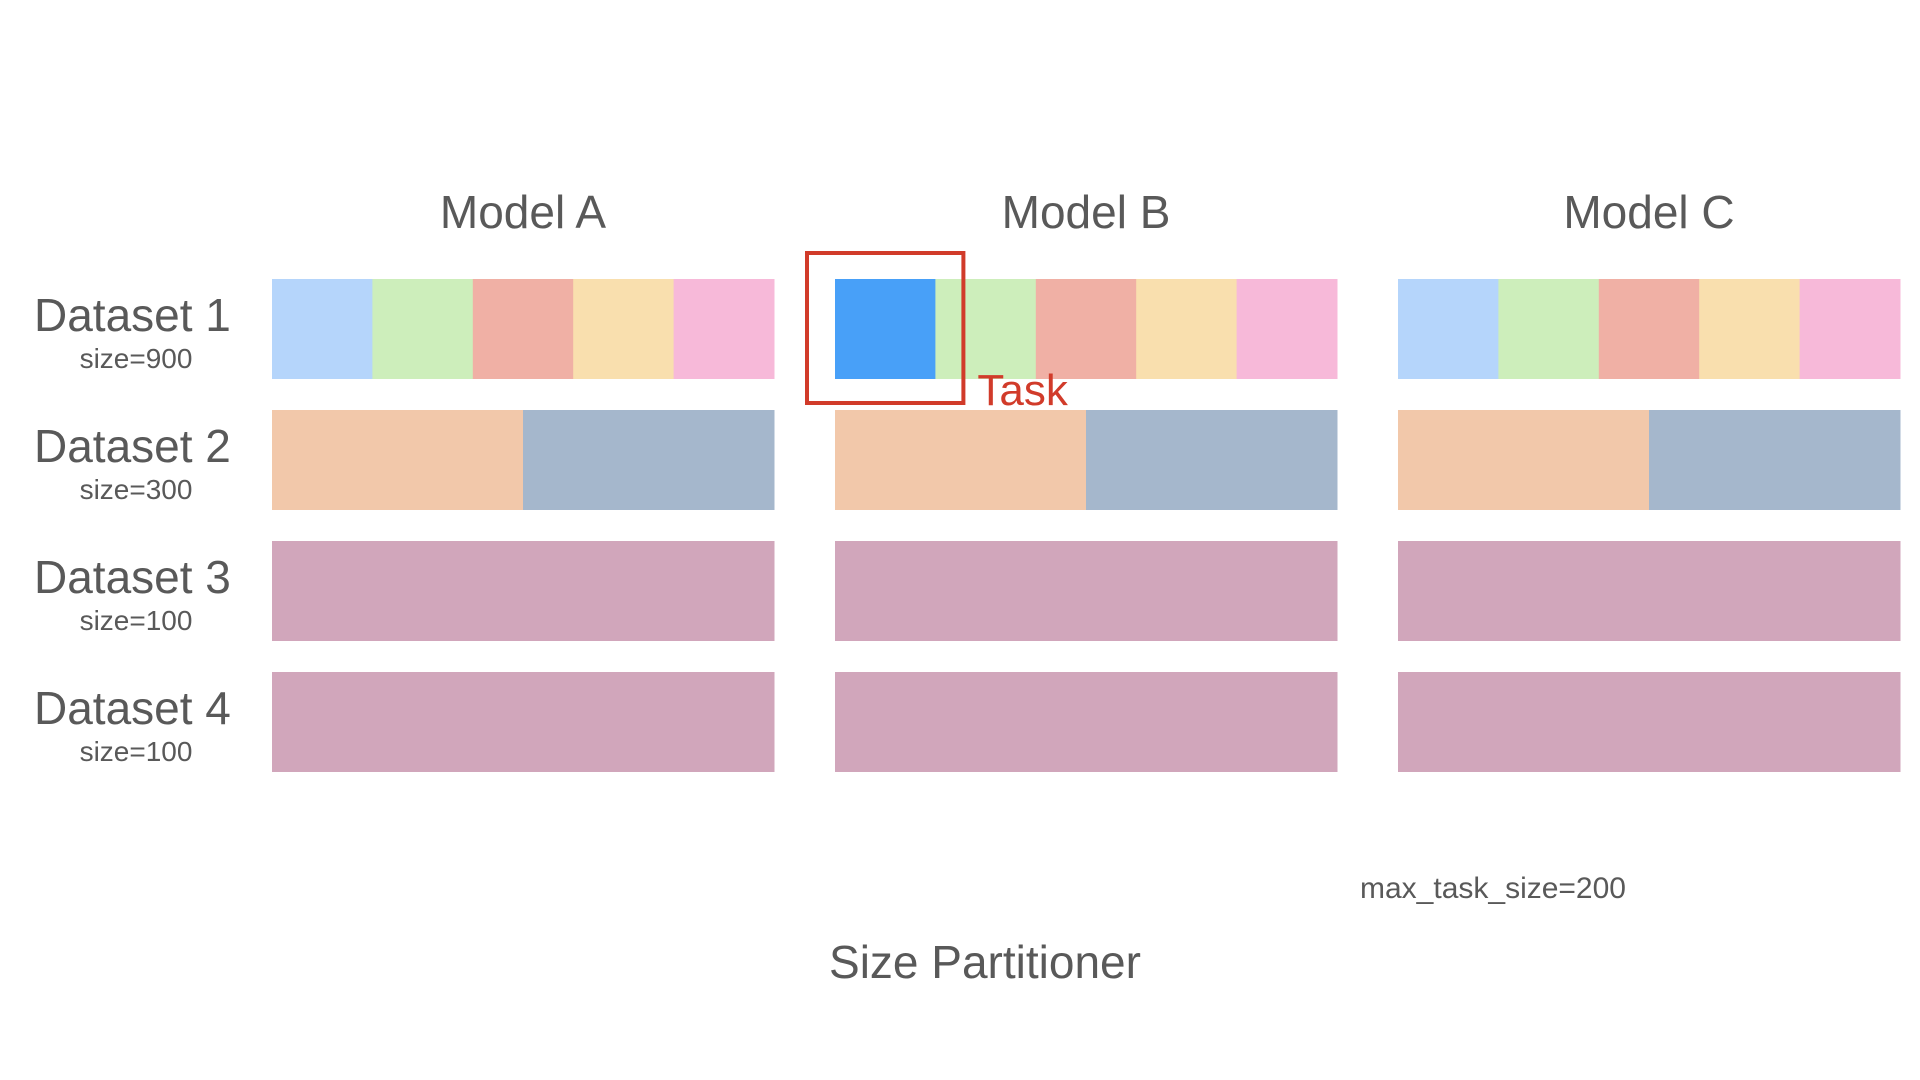 Image resolution: width=1920 pixels, height=1080 pixels. What do you see at coordinates (132, 708) in the screenshot?
I see `dataset-label-4: Dataset 4` at bounding box center [132, 708].